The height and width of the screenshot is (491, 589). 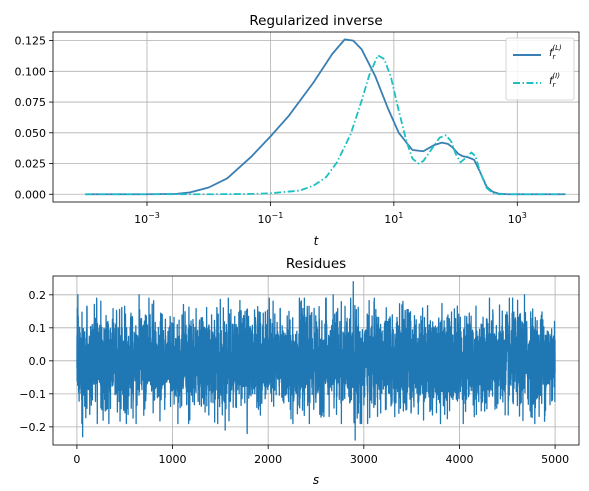 I want to click on chart1-x-tick-label: 10⁻³, so click(x=147, y=218).